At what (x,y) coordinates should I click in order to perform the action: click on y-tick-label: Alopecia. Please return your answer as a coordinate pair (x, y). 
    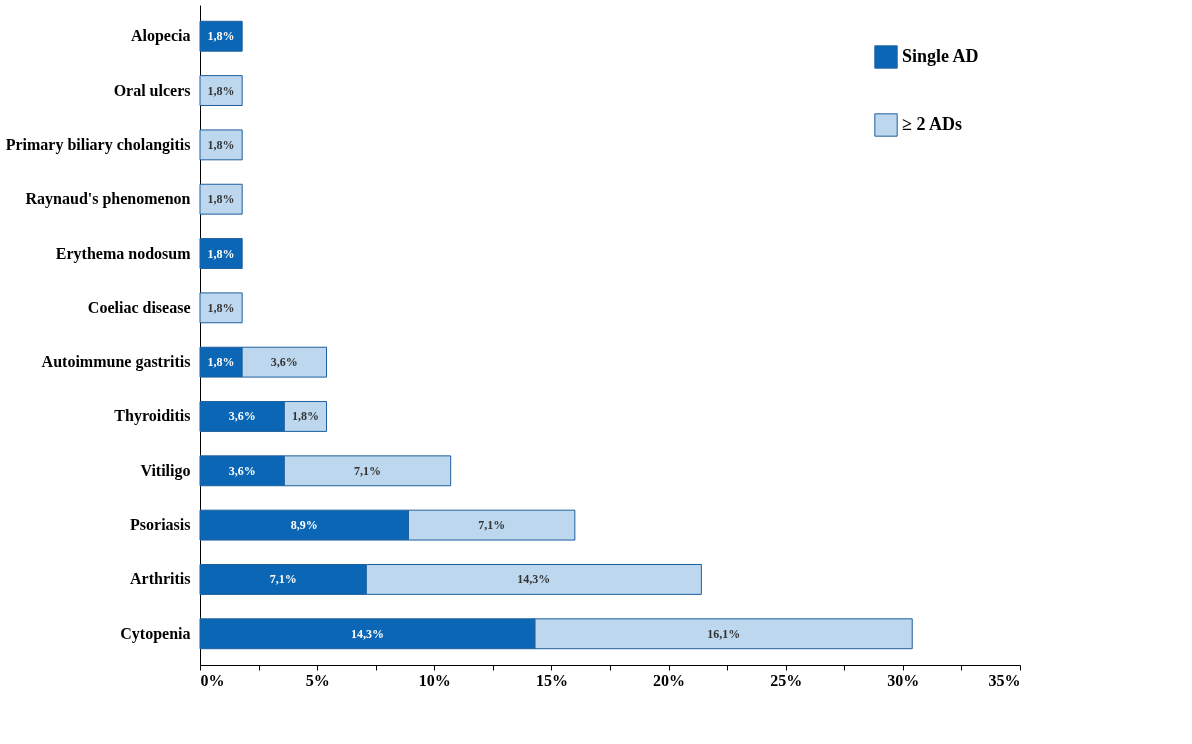
    Looking at the image, I should click on (160, 36).